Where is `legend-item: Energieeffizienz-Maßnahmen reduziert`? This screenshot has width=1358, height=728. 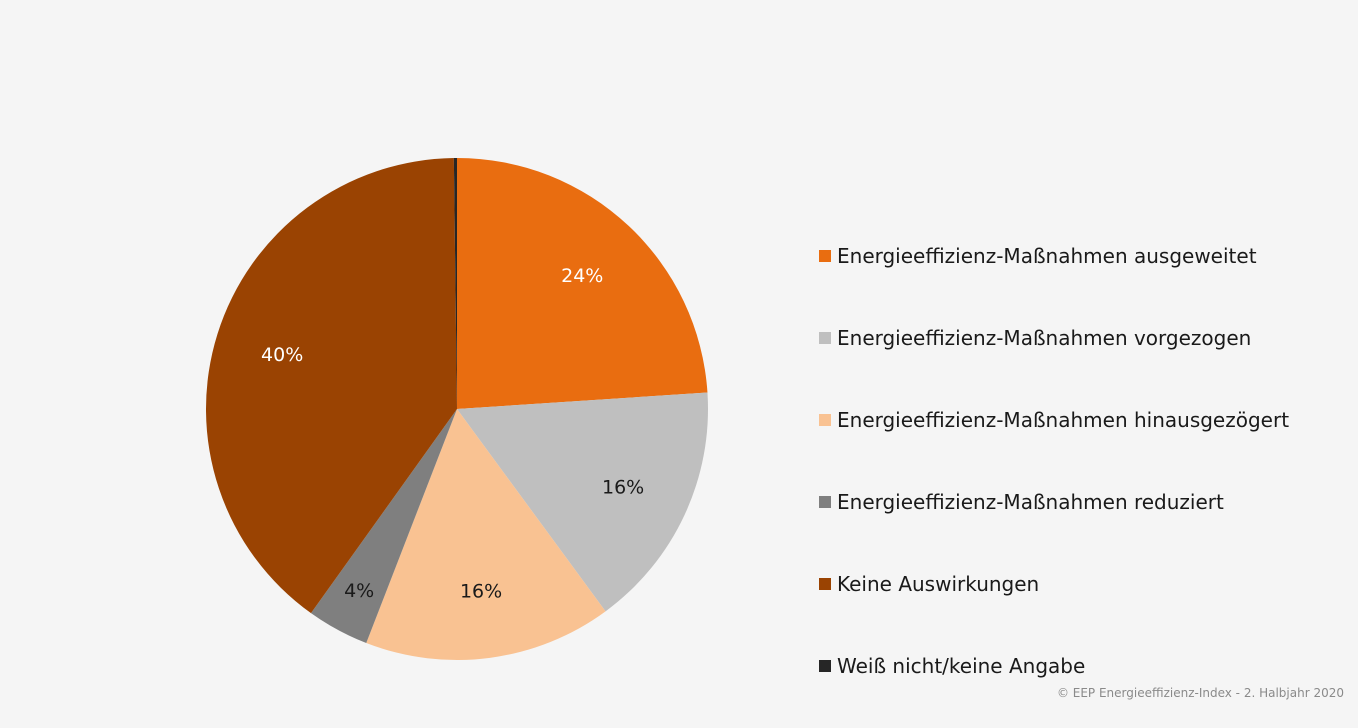 legend-item: Energieeffizienz-Maßnahmen reduziert is located at coordinates (1054, 502).